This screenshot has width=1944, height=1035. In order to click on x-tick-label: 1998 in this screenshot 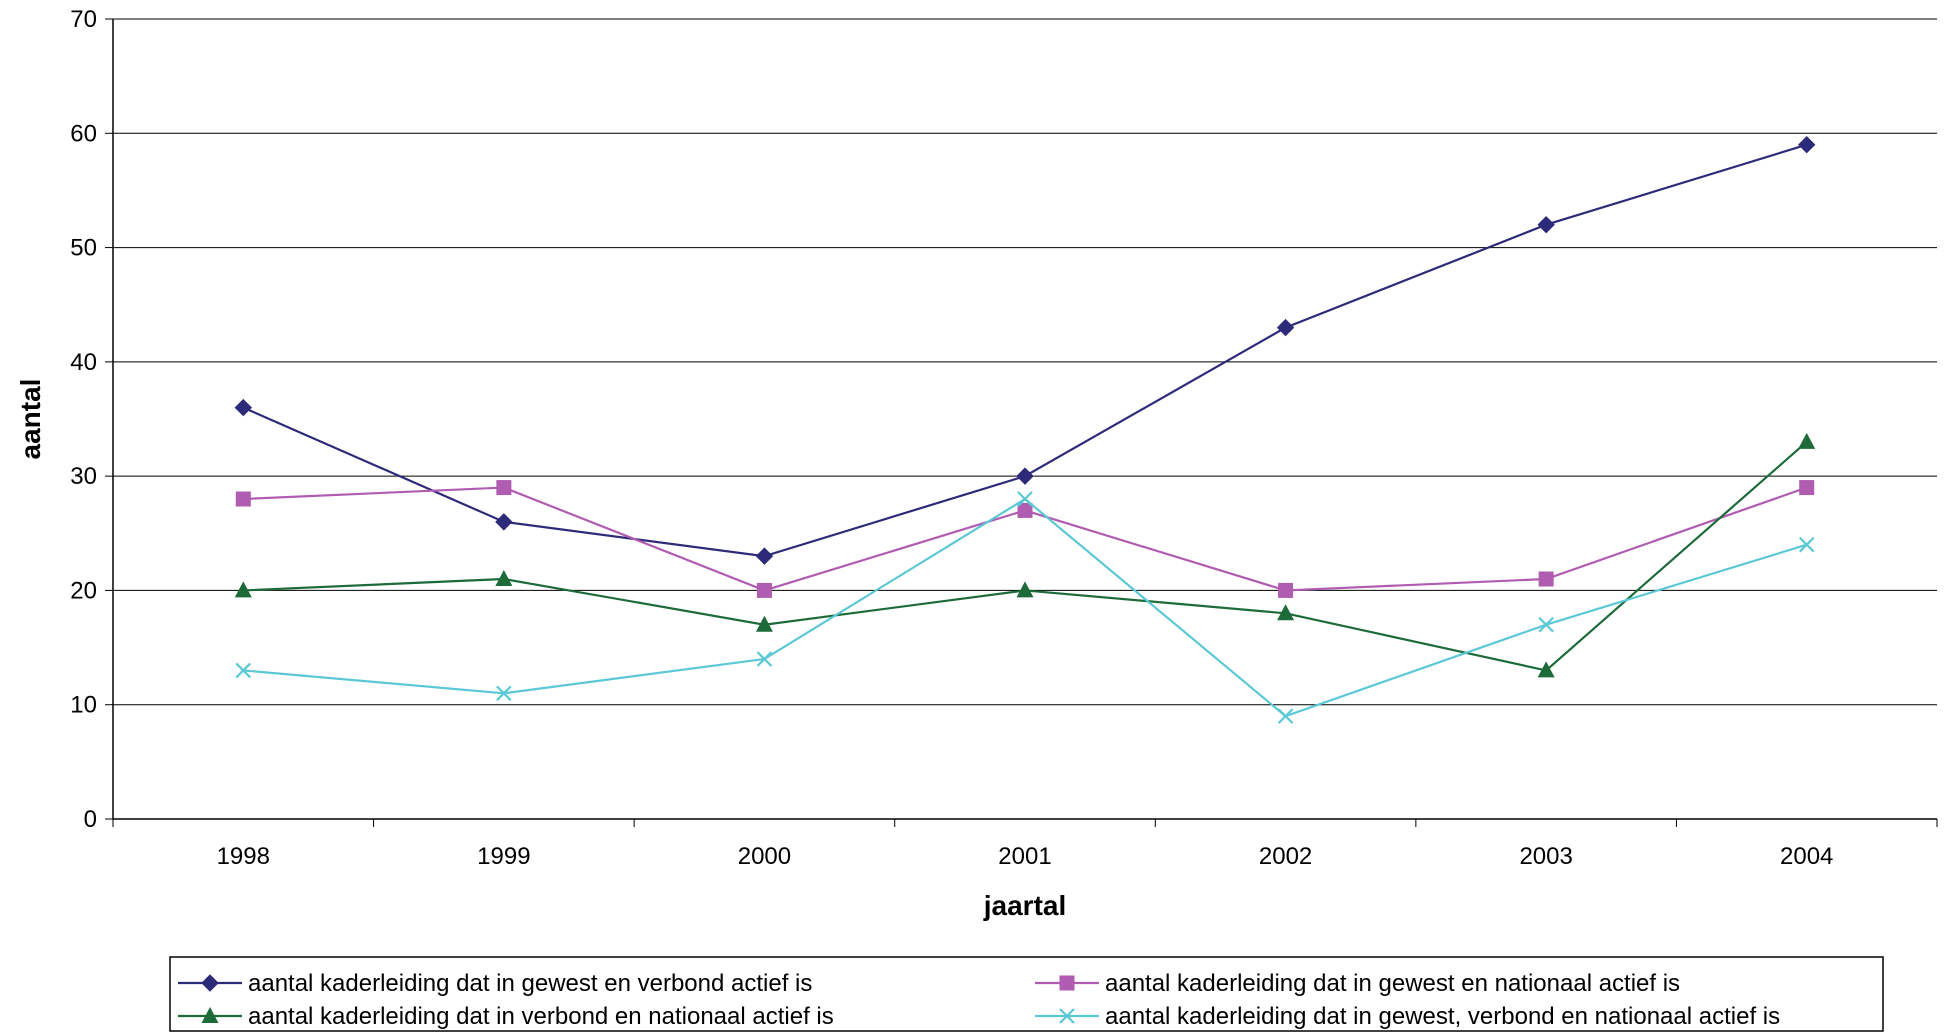, I will do `click(243, 856)`.